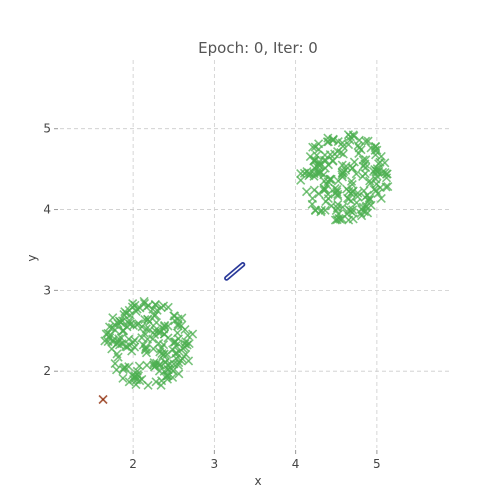 The width and height of the screenshot is (500, 500). What do you see at coordinates (296, 464) in the screenshot?
I see `x-tick-label: 4` at bounding box center [296, 464].